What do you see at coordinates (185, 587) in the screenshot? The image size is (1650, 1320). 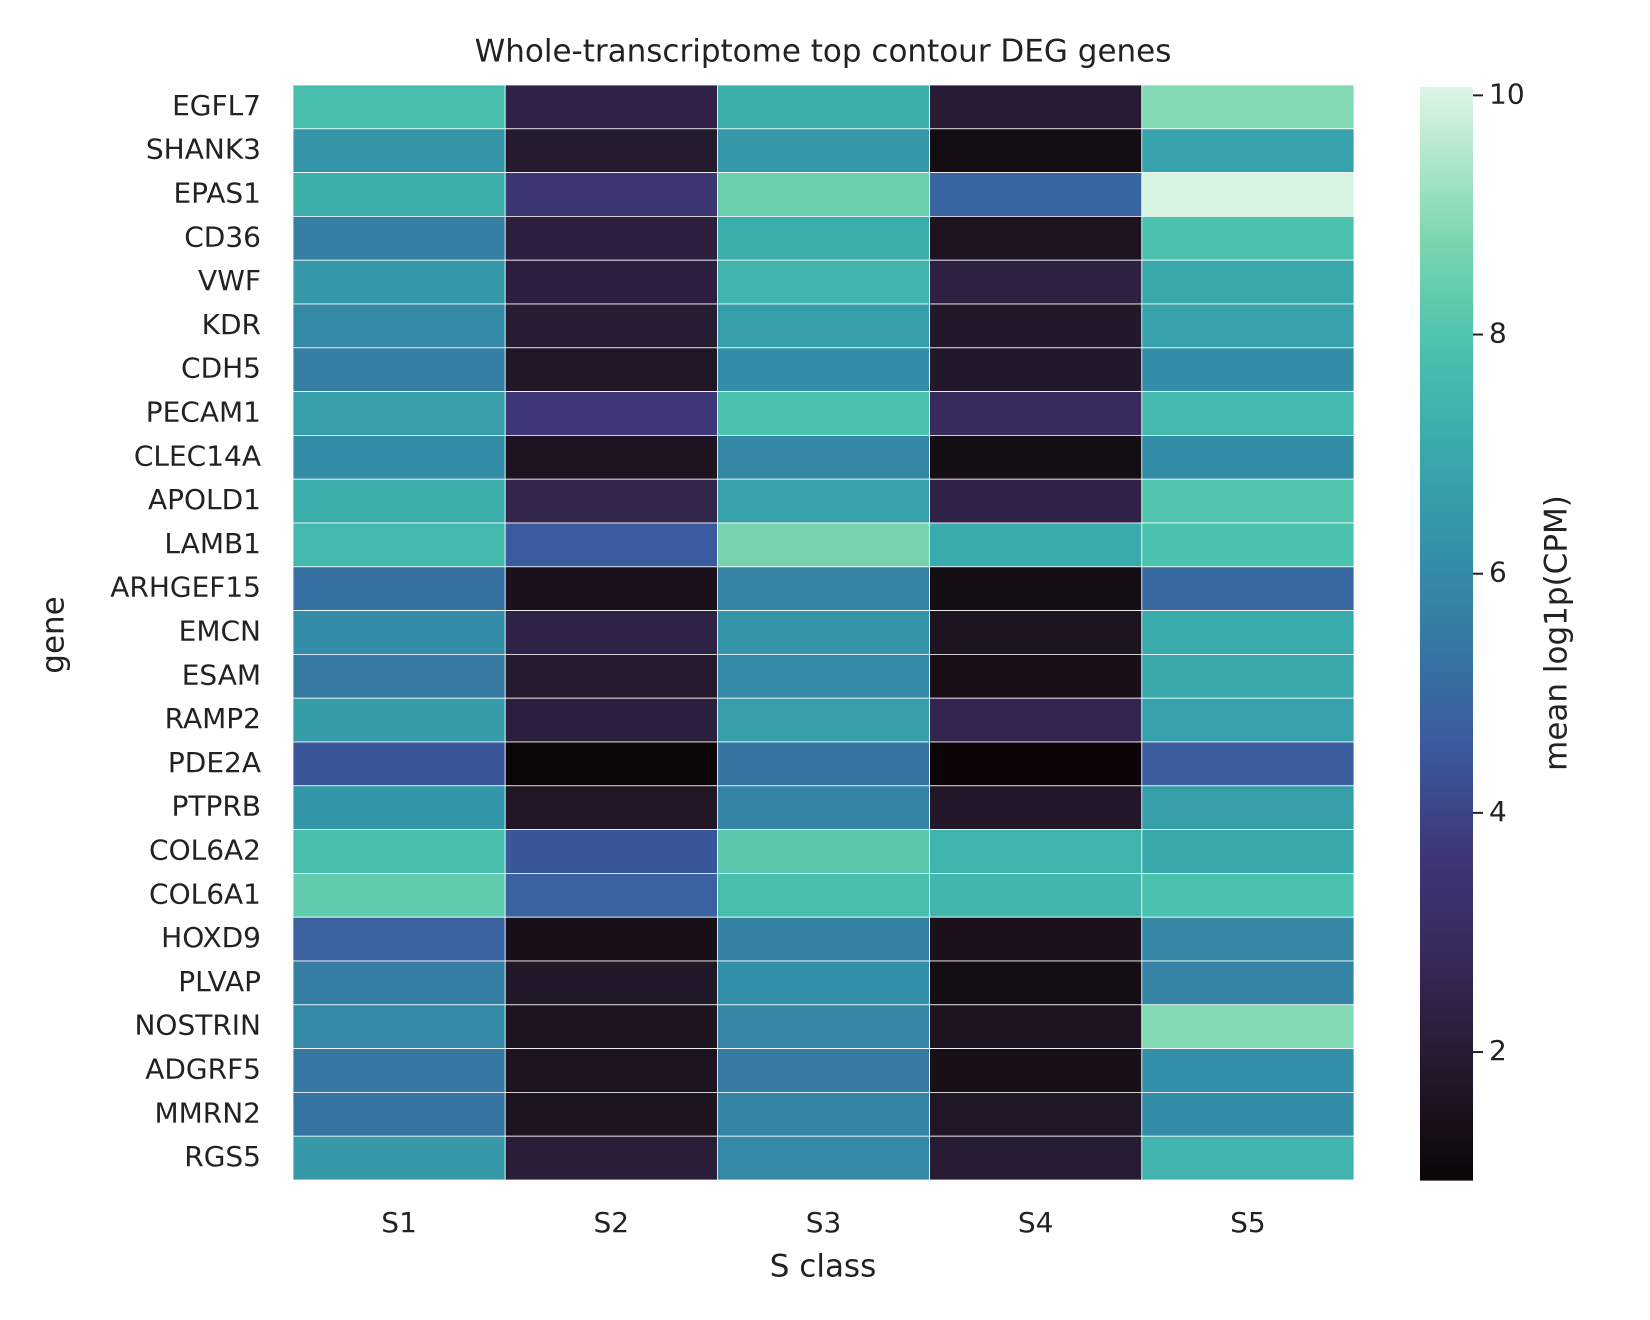 I see `y-tick-label: ARHGEF15` at bounding box center [185, 587].